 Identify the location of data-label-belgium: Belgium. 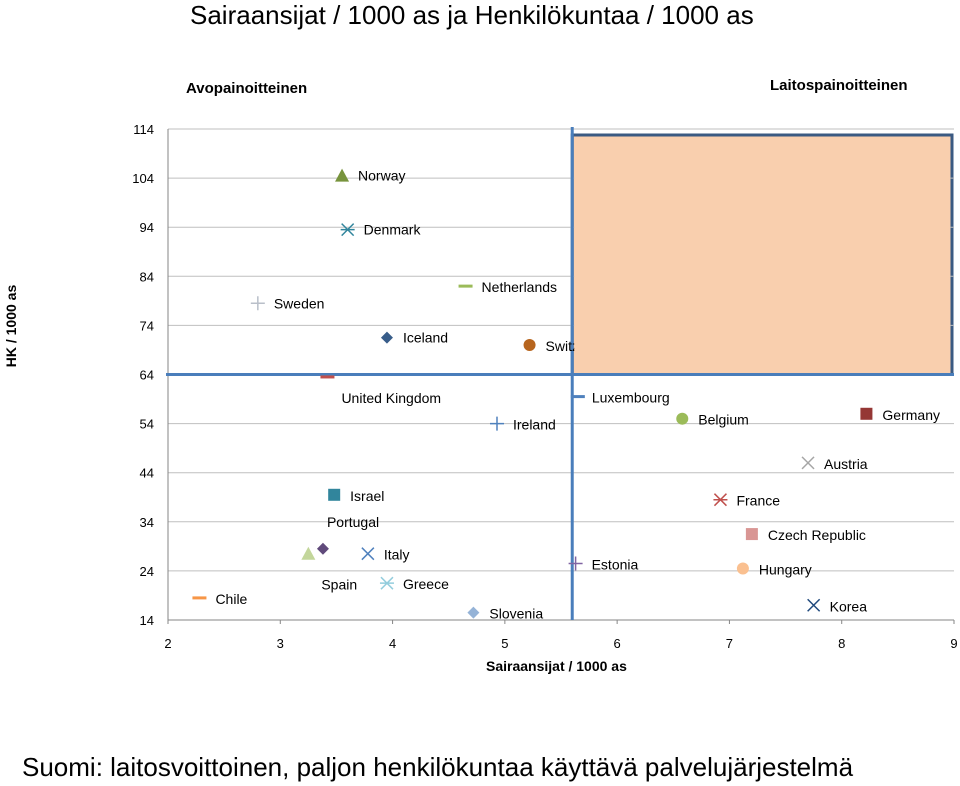
(723, 420).